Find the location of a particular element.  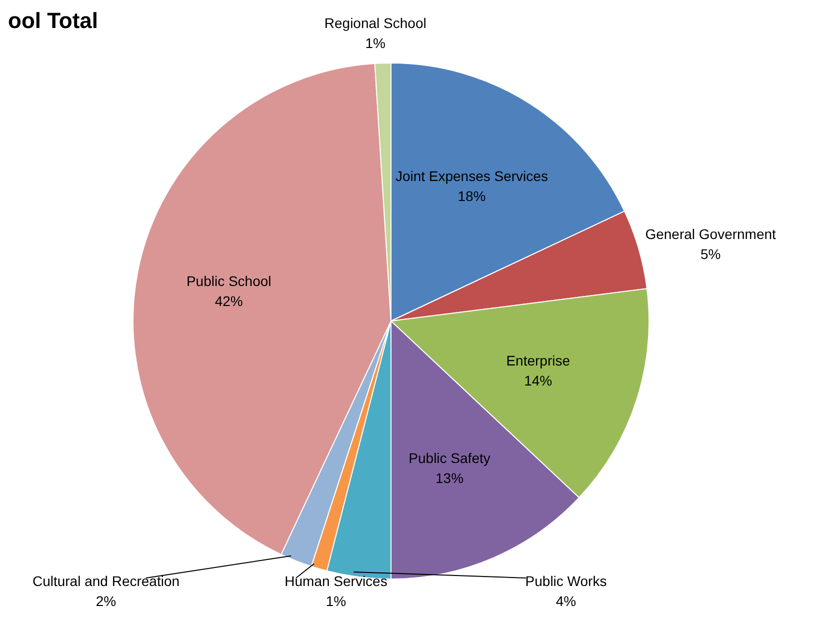

slice-label: Regional School is located at coordinates (375, 23).